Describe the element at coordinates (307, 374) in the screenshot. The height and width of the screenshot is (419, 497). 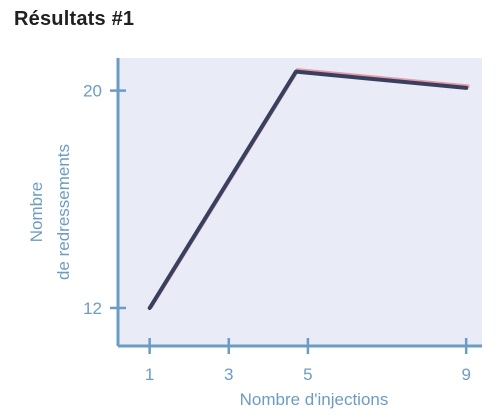
I see `x-tick-label: 5` at that location.